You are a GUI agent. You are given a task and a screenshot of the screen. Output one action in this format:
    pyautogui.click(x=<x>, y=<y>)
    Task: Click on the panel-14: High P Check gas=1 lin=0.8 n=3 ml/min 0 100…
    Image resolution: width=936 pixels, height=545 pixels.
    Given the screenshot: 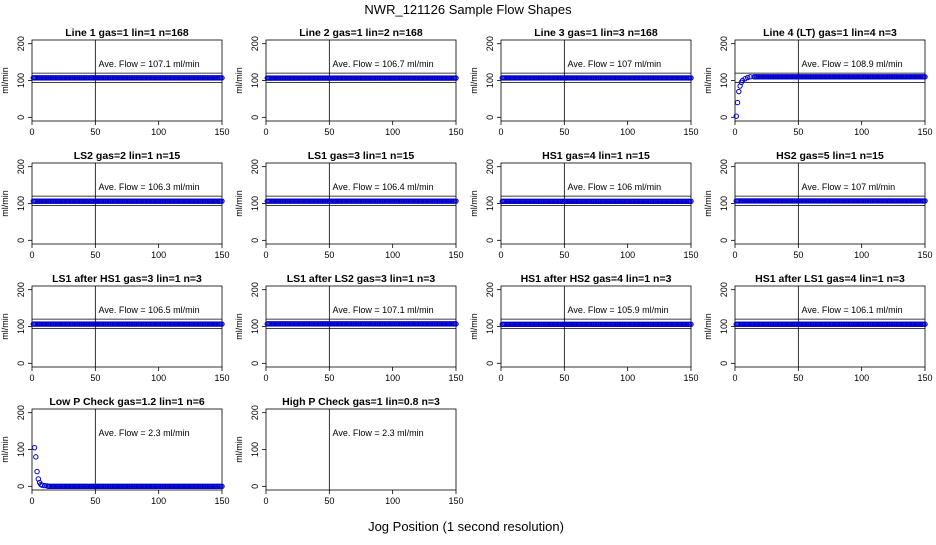 What is the action you would take?
    pyautogui.click(x=349, y=451)
    